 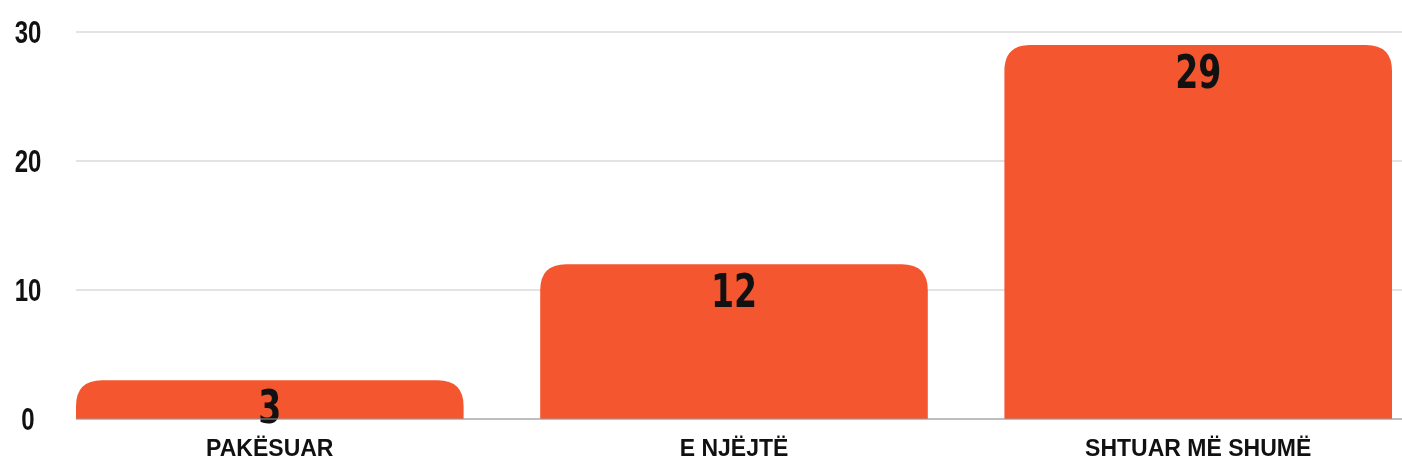 What do you see at coordinates (28, 160) in the screenshot?
I see `y-tick-label: 20` at bounding box center [28, 160].